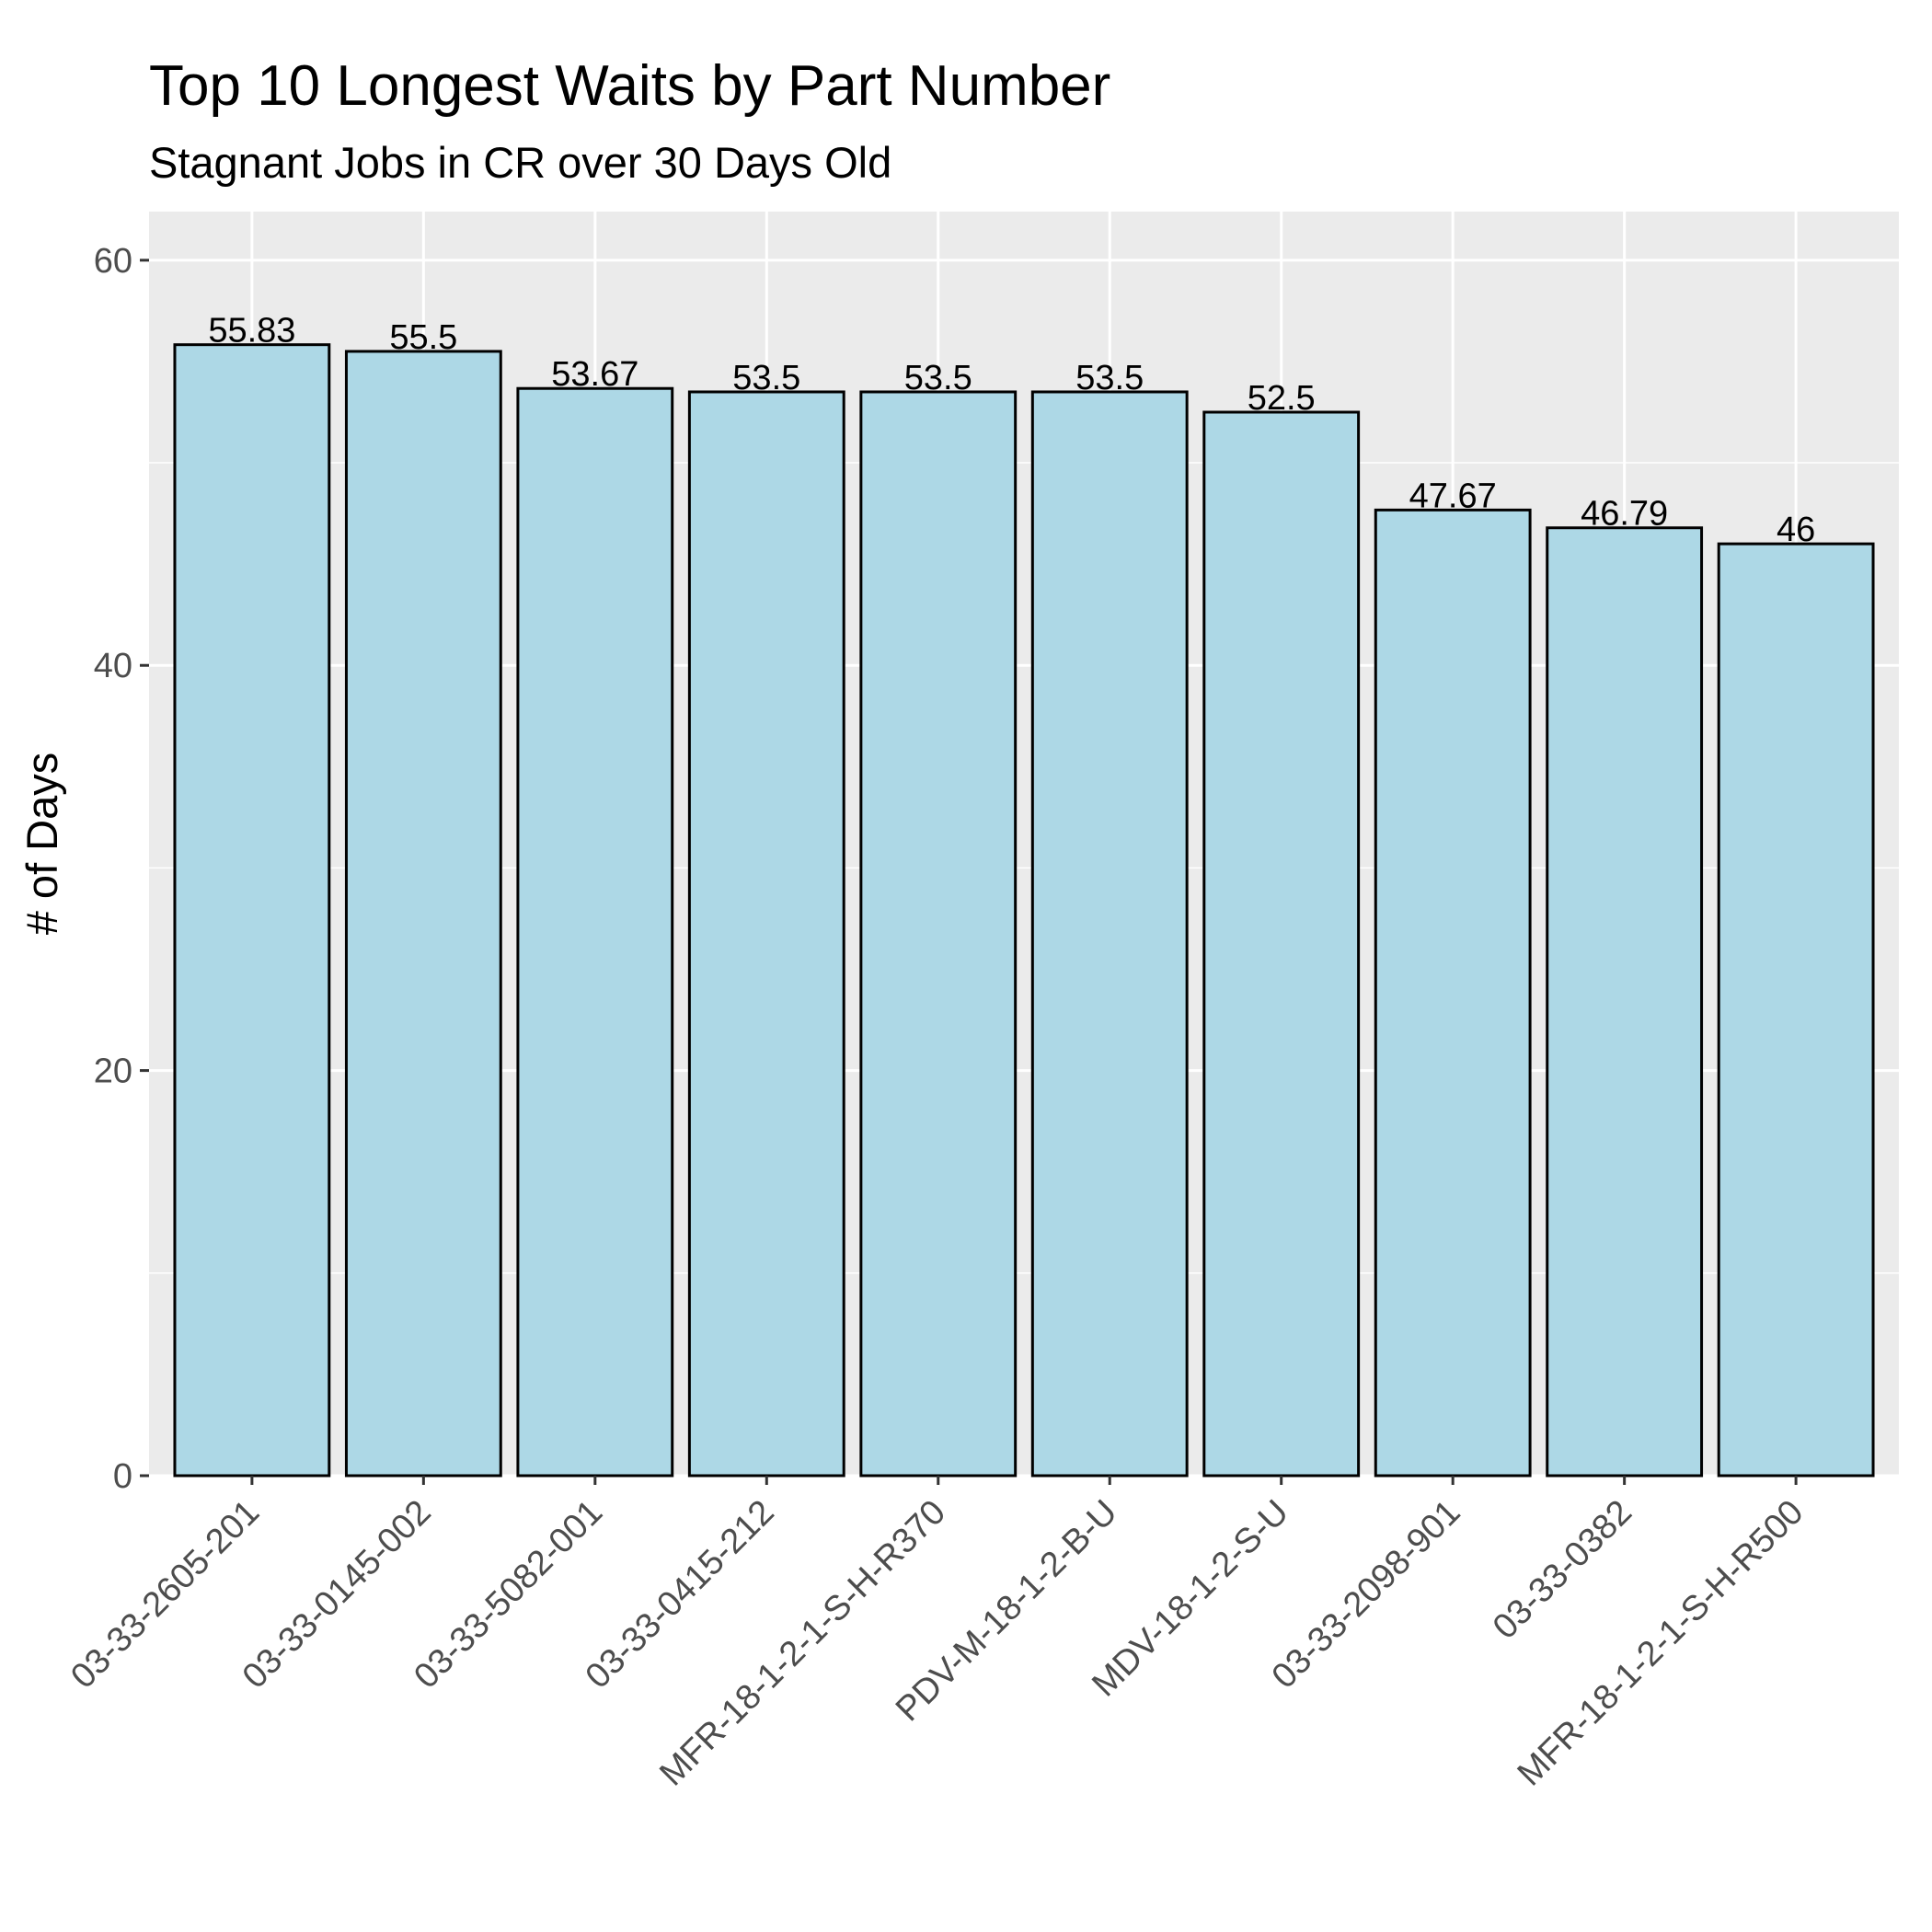  I want to click on bar-value-label: 52.5, so click(1282, 398).